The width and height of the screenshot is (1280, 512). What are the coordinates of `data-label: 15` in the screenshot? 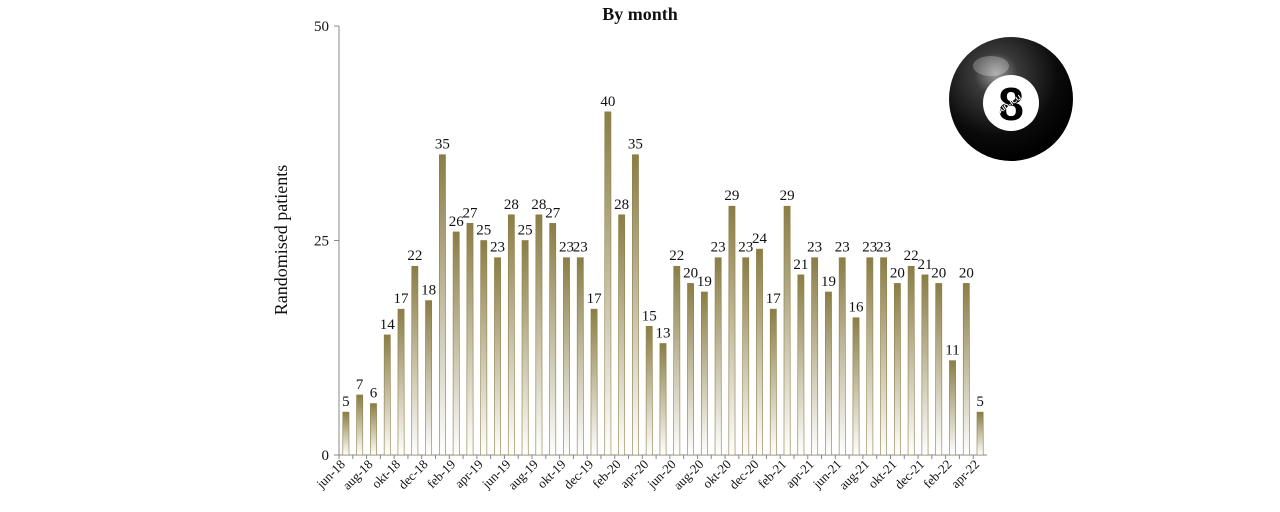 It's located at (649, 316).